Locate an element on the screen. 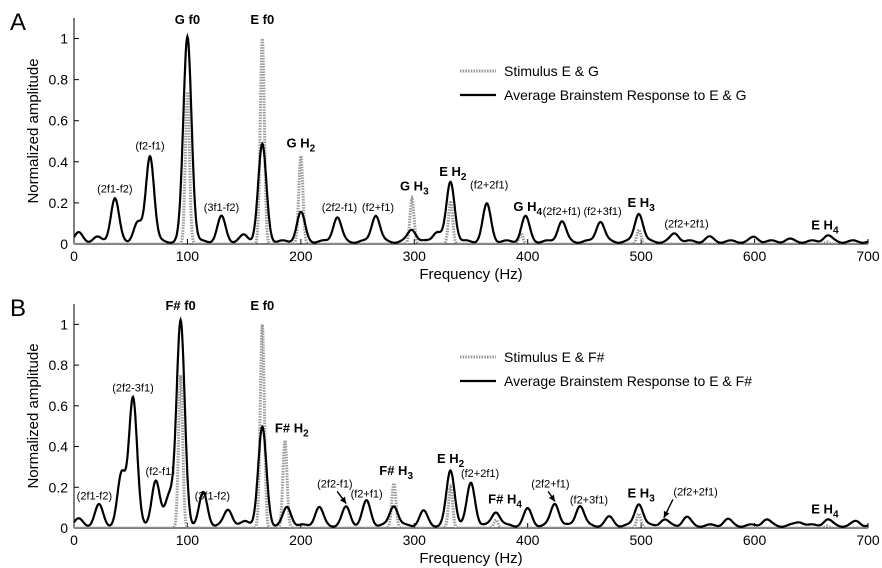 This screenshot has width=882, height=568. x-tick-label: 200 is located at coordinates (301, 256).